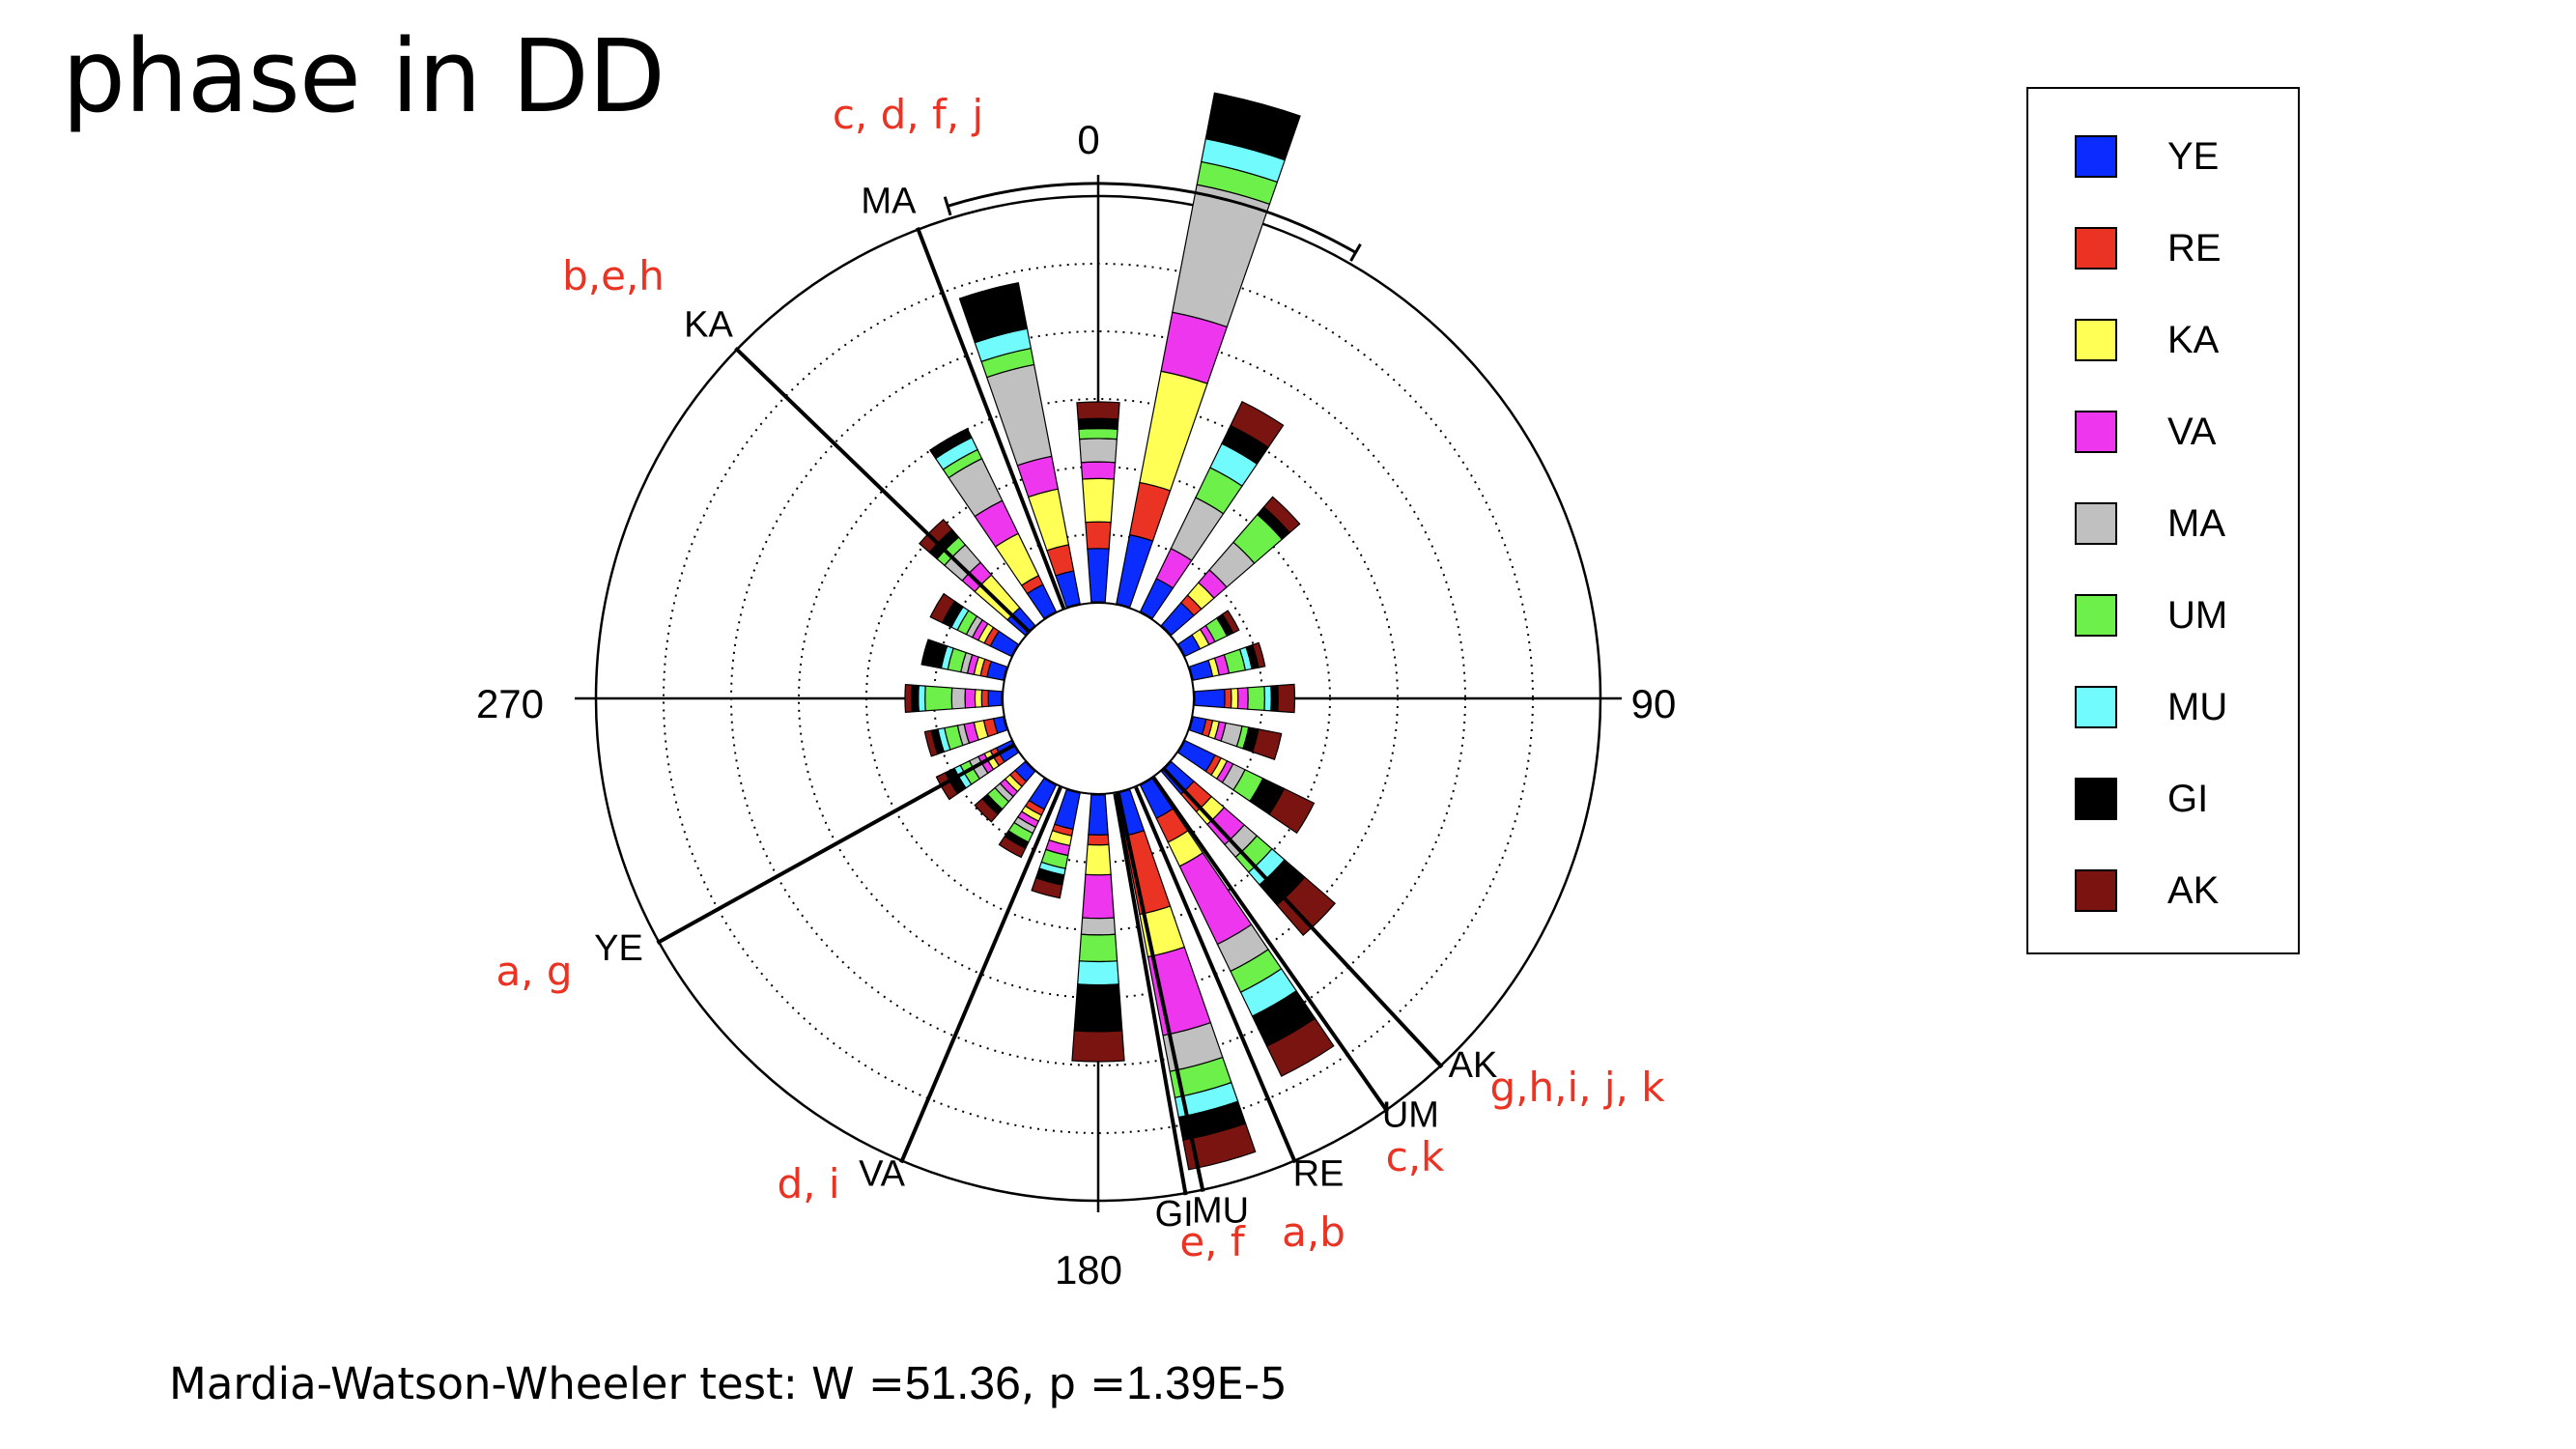  What do you see at coordinates (1220, 1211) in the screenshot?
I see `vector-label-mu: MU` at bounding box center [1220, 1211].